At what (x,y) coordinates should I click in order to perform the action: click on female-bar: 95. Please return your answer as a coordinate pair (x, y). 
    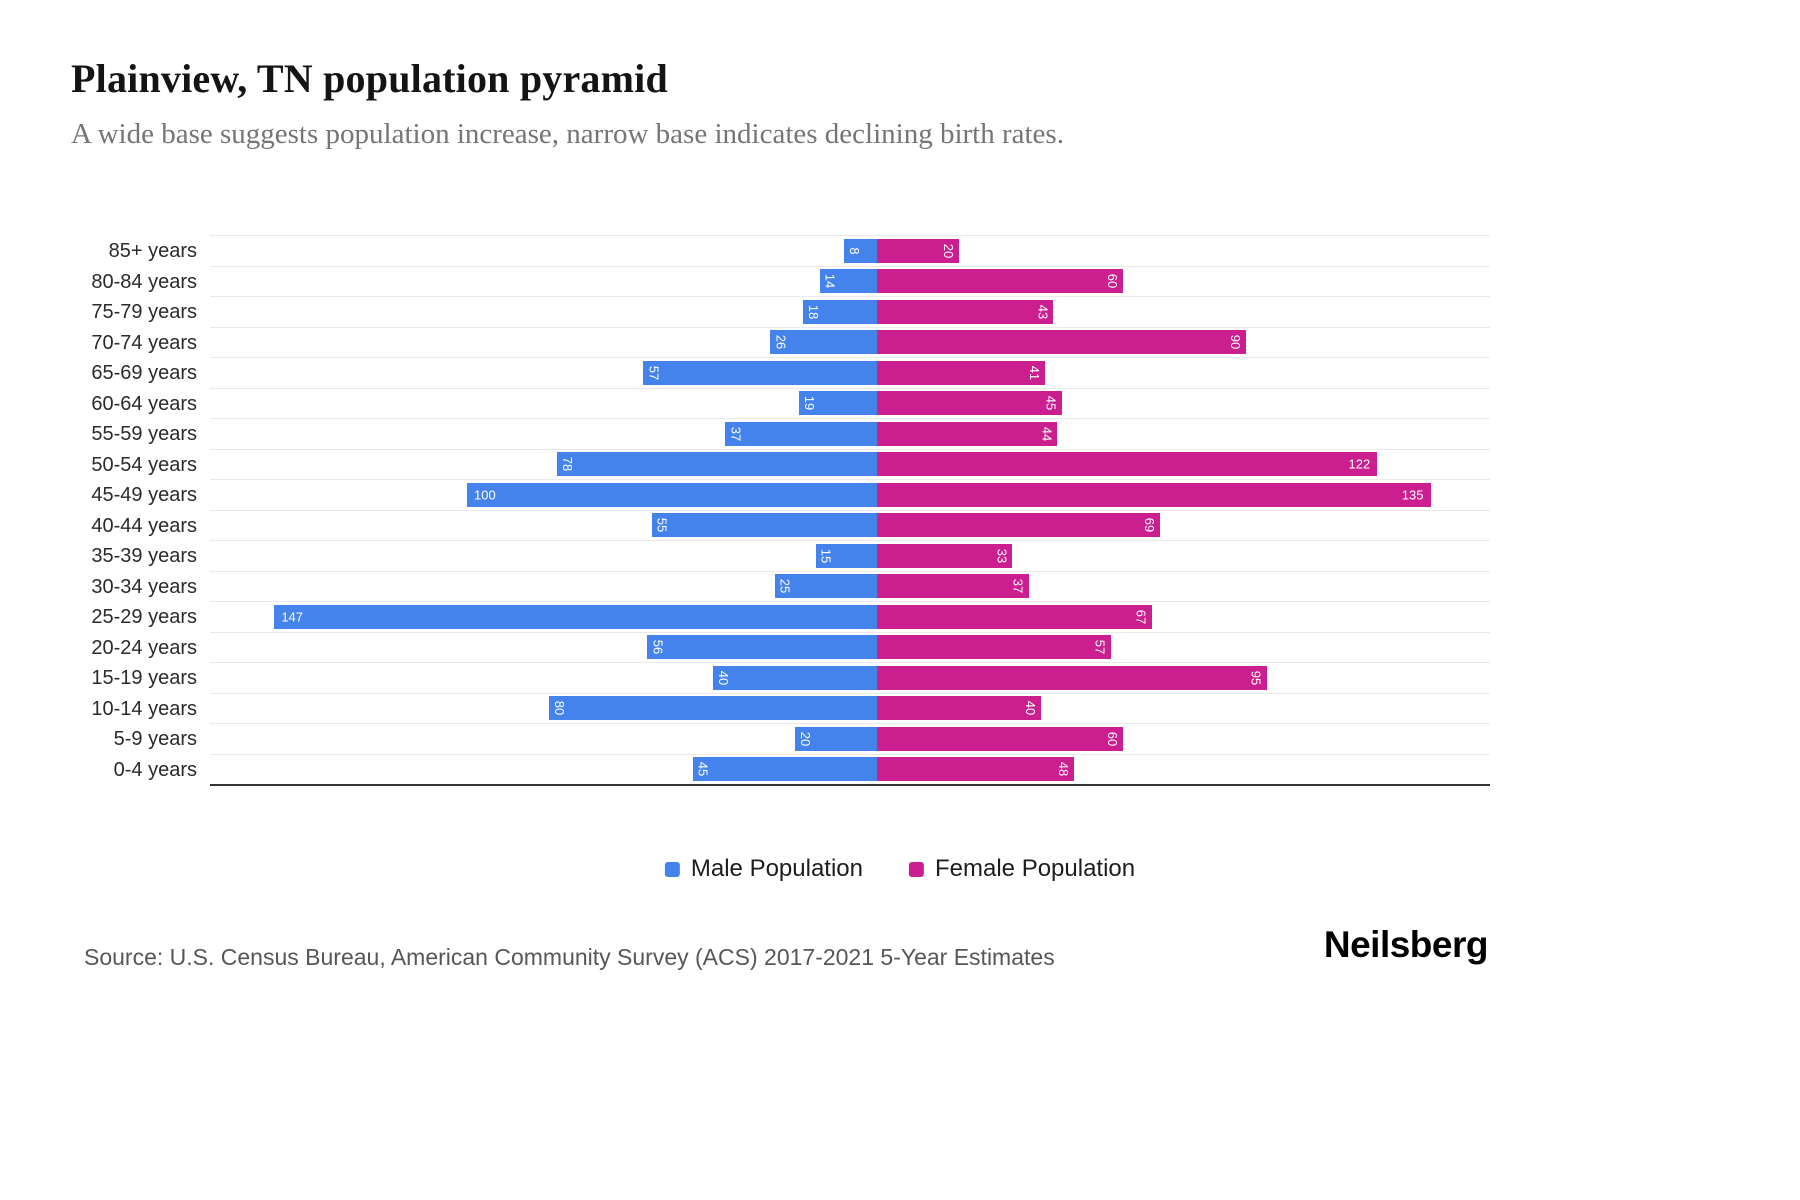
    Looking at the image, I should click on (1072, 677).